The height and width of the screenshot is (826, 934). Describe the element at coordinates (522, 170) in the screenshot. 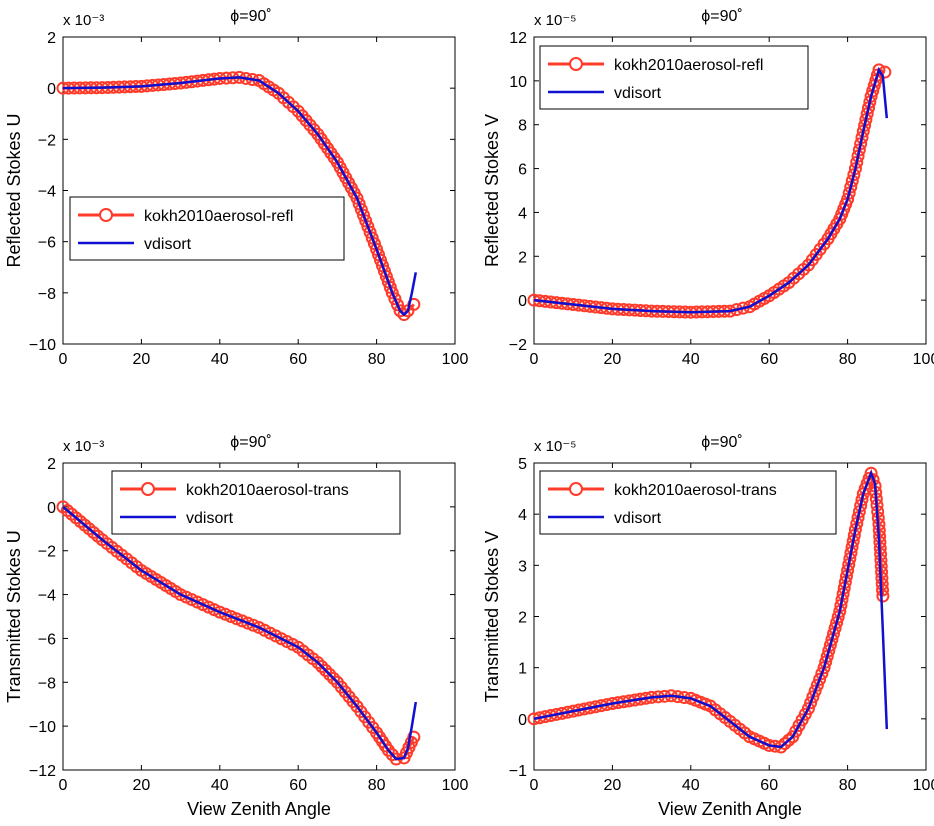

I see `y-tick-label: 6` at that location.